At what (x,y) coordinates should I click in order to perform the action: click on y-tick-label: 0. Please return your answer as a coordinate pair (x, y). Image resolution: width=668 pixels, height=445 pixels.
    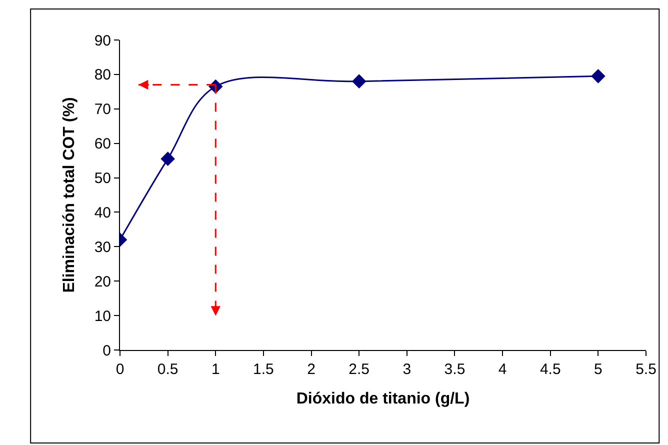
    Looking at the image, I should click on (106, 351).